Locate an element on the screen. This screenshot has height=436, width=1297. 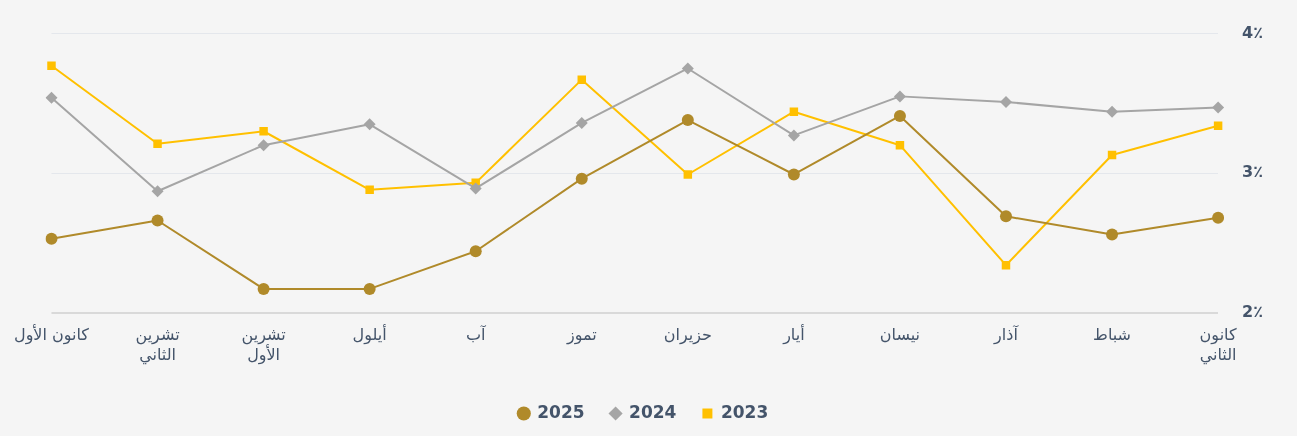
legend-label: 2023 is located at coordinates (744, 411).